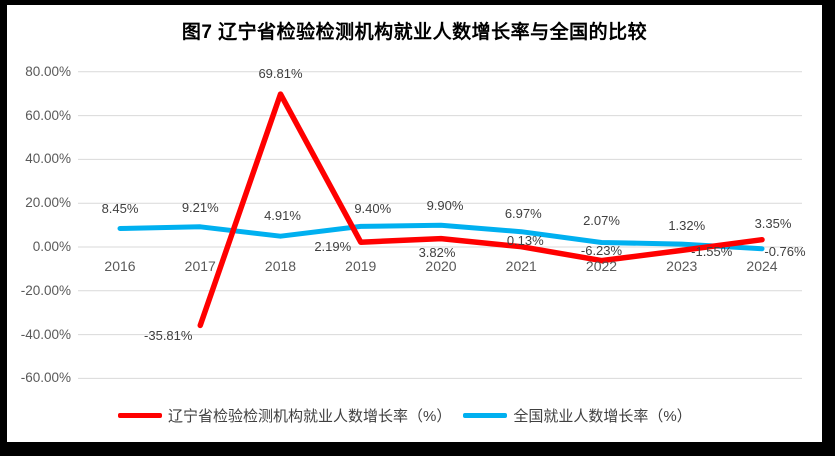  What do you see at coordinates (601, 250) in the screenshot?
I see `data-label: -6.23%` at bounding box center [601, 250].